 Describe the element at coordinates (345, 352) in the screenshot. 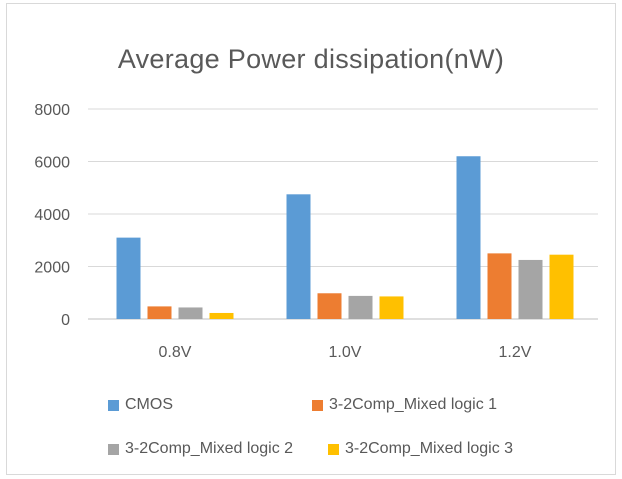

I see `x-tick-label: 1.0V` at that location.